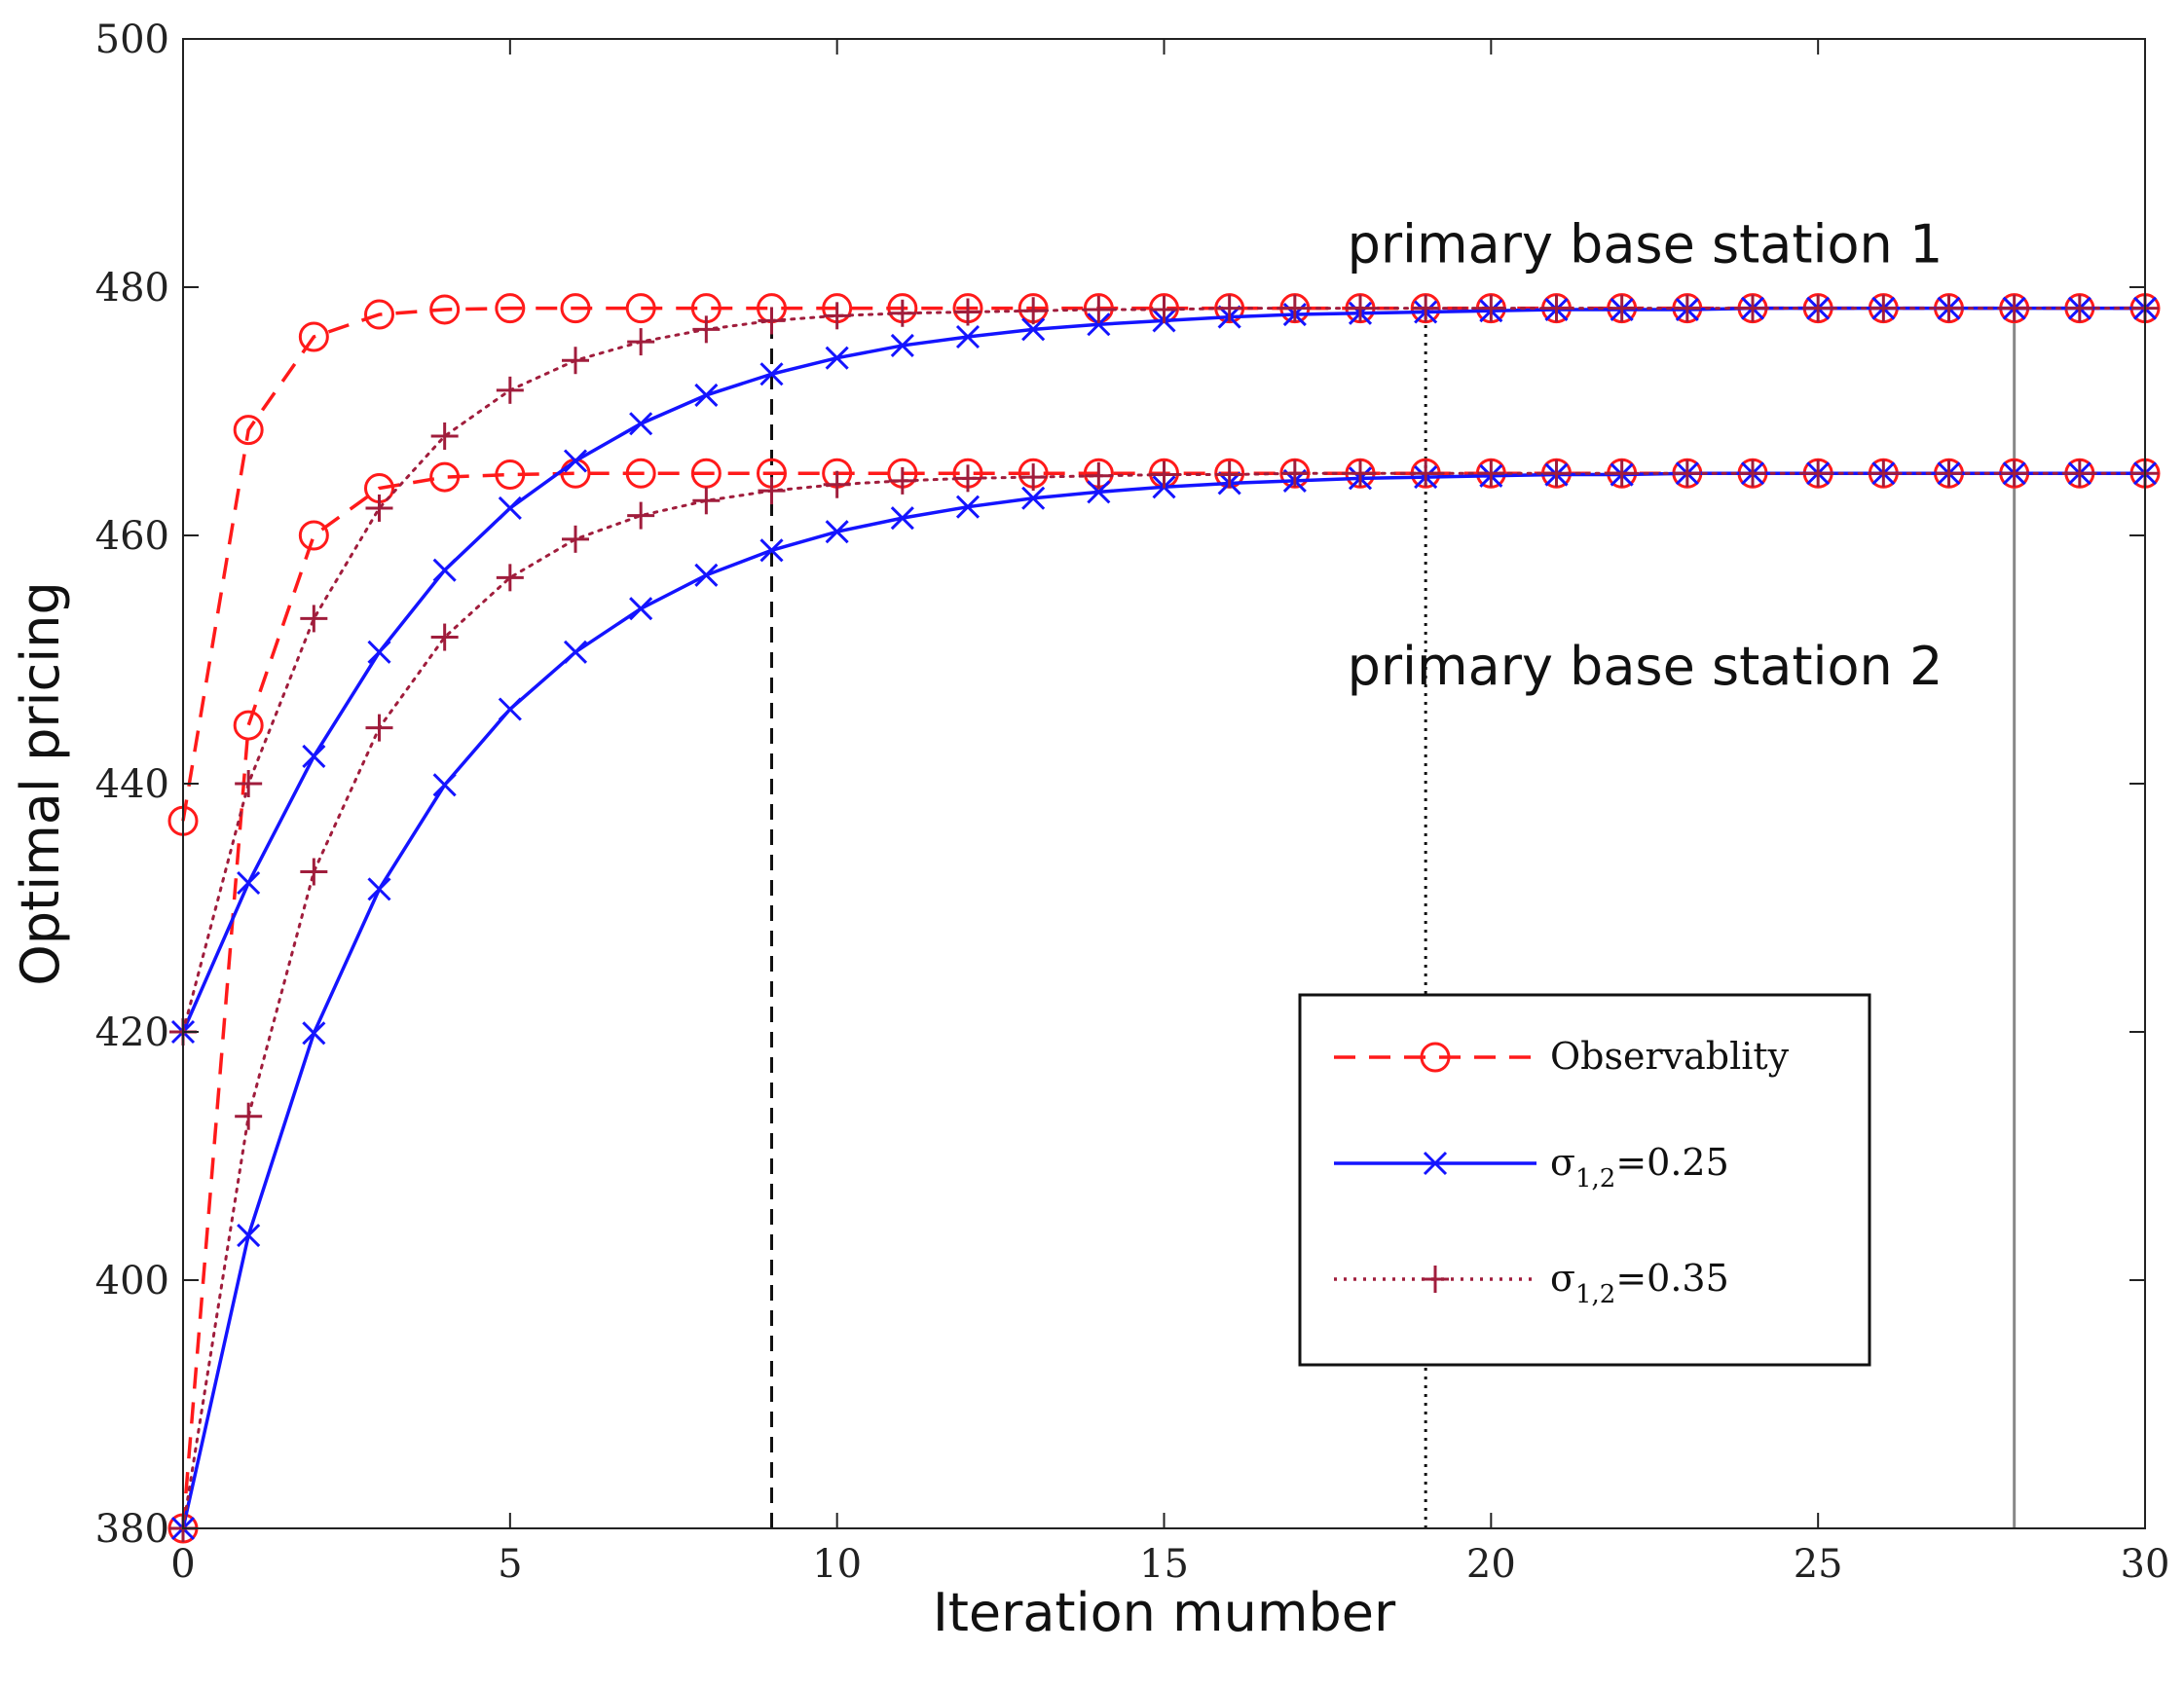 This screenshot has height=1689, width=2184. What do you see at coordinates (182, 1564) in the screenshot?
I see `x-tick-label: 0` at bounding box center [182, 1564].